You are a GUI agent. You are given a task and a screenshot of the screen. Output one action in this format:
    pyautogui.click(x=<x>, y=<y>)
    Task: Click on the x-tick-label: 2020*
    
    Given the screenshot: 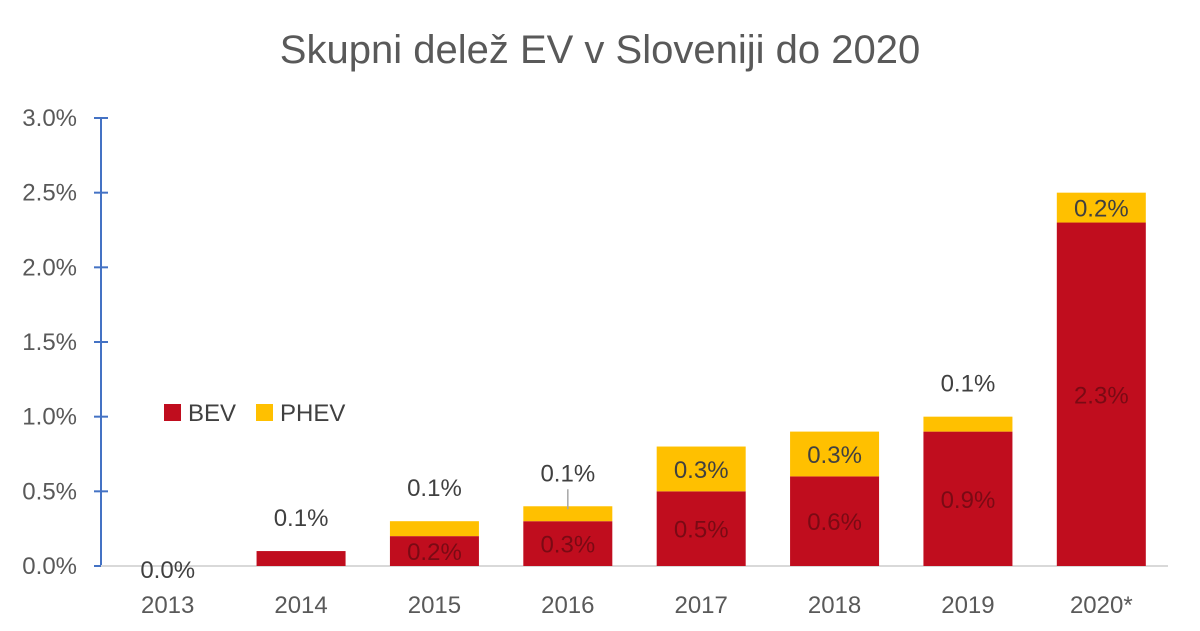 What is the action you would take?
    pyautogui.click(x=1101, y=605)
    